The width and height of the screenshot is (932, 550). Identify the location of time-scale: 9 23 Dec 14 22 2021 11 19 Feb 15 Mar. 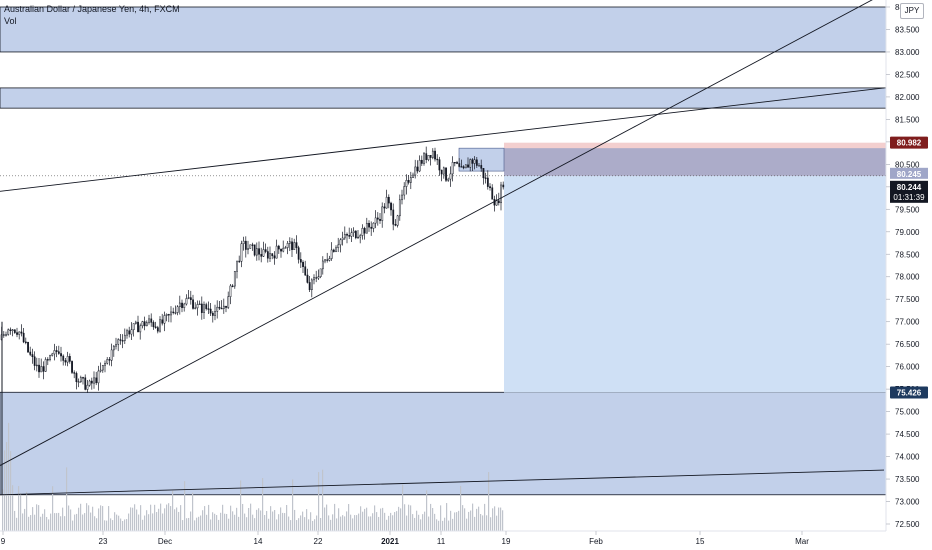
(405, 538).